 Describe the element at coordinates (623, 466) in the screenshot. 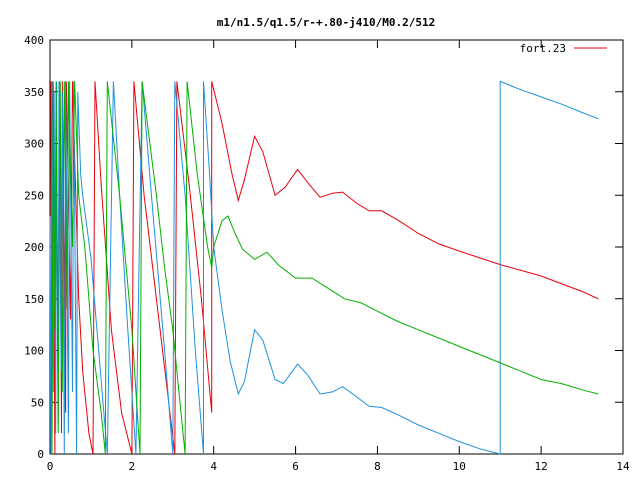

I see `x-tick-label: 14` at that location.